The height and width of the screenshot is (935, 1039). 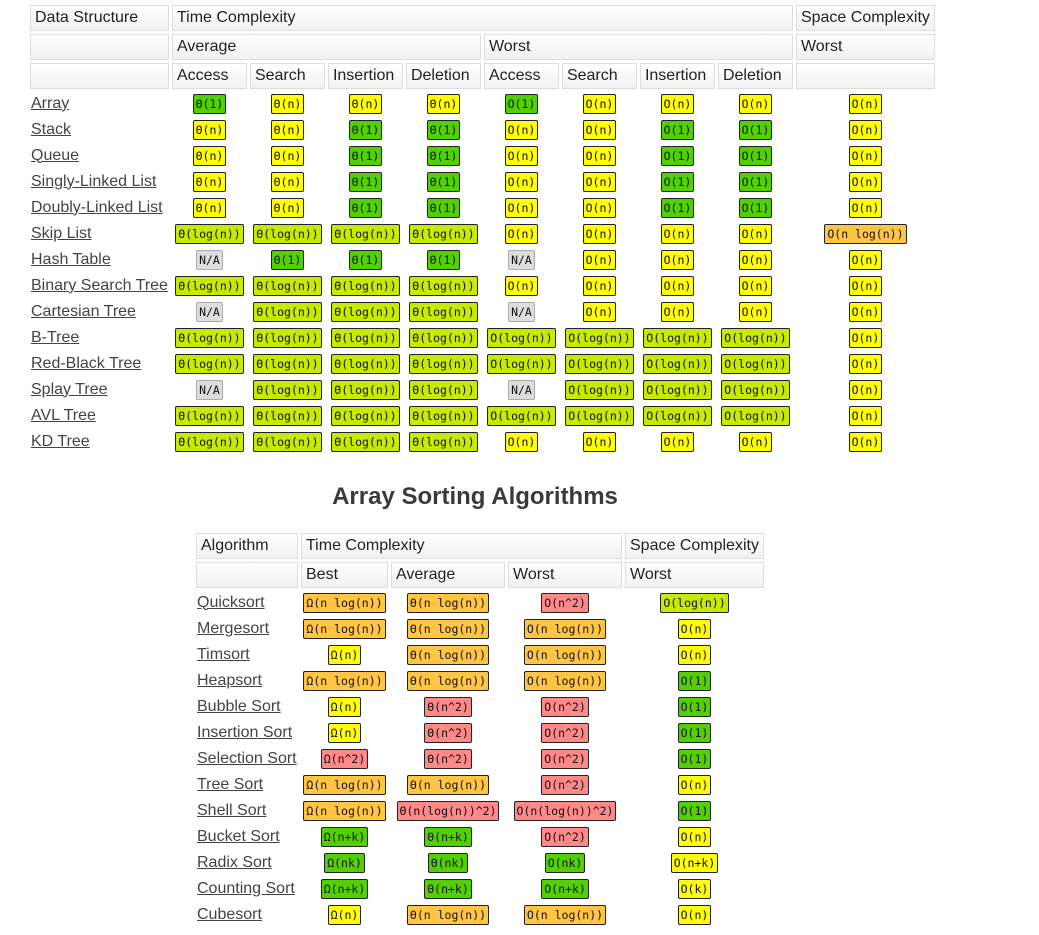 What do you see at coordinates (287, 181) in the screenshot?
I see `complexity-cell: Θ(n)` at bounding box center [287, 181].